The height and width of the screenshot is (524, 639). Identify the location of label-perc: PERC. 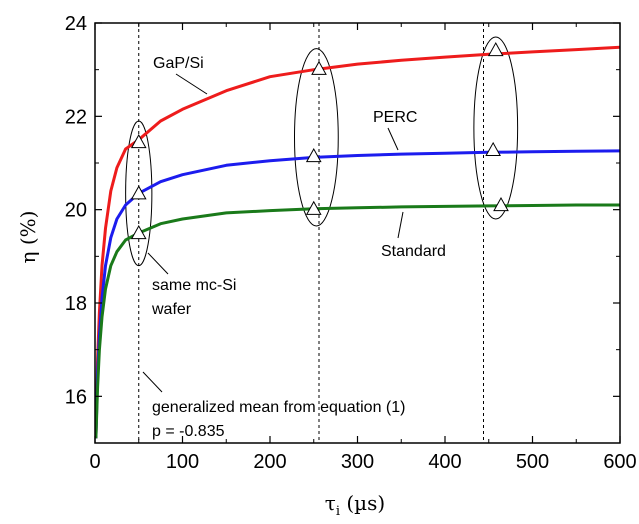
(395, 117).